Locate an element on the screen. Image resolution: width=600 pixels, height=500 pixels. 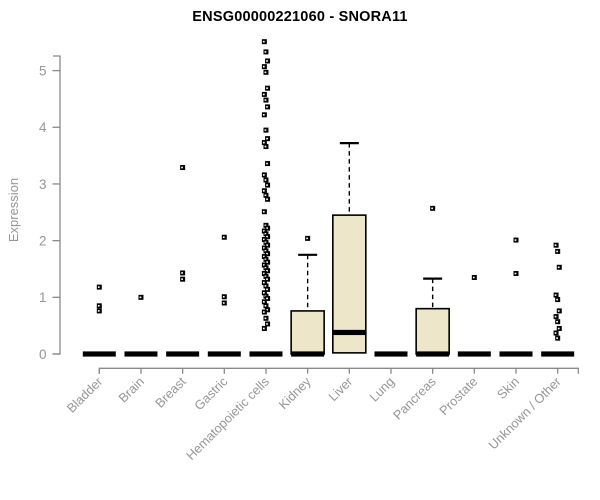
y-tick-label: 5 is located at coordinates (43, 70).